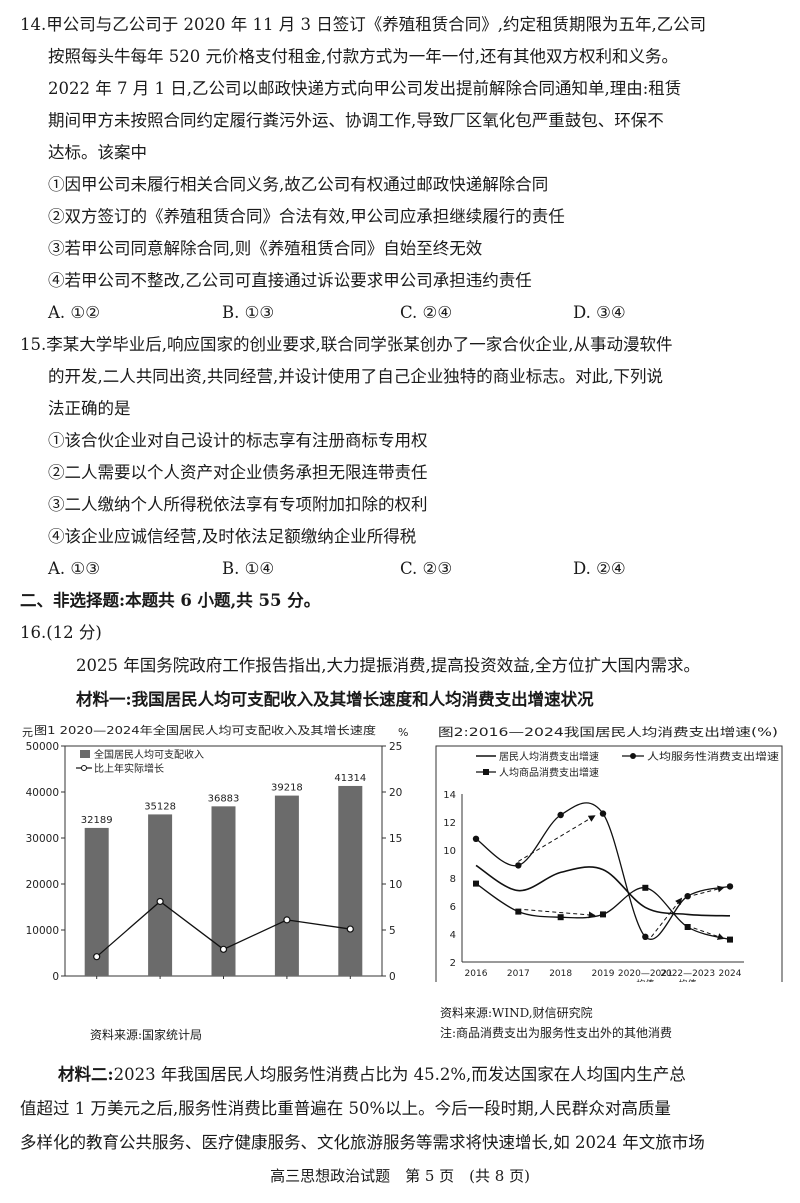 The width and height of the screenshot is (800, 1203). I want to click on q15-item-2: ②二人需要以个人资产对企业债务承担无限连带责任, so click(238, 472).